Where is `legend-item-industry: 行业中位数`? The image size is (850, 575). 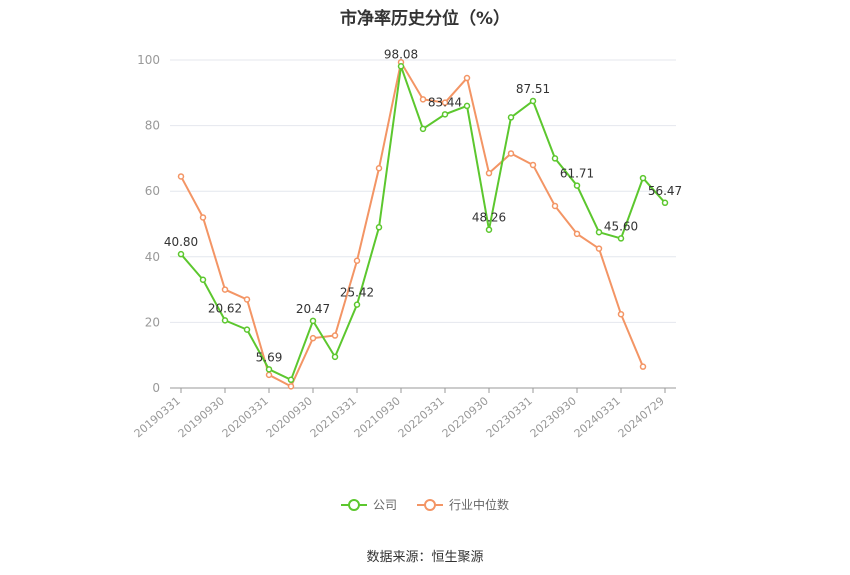
legend-item-industry: 行业中位数 is located at coordinates (463, 504).